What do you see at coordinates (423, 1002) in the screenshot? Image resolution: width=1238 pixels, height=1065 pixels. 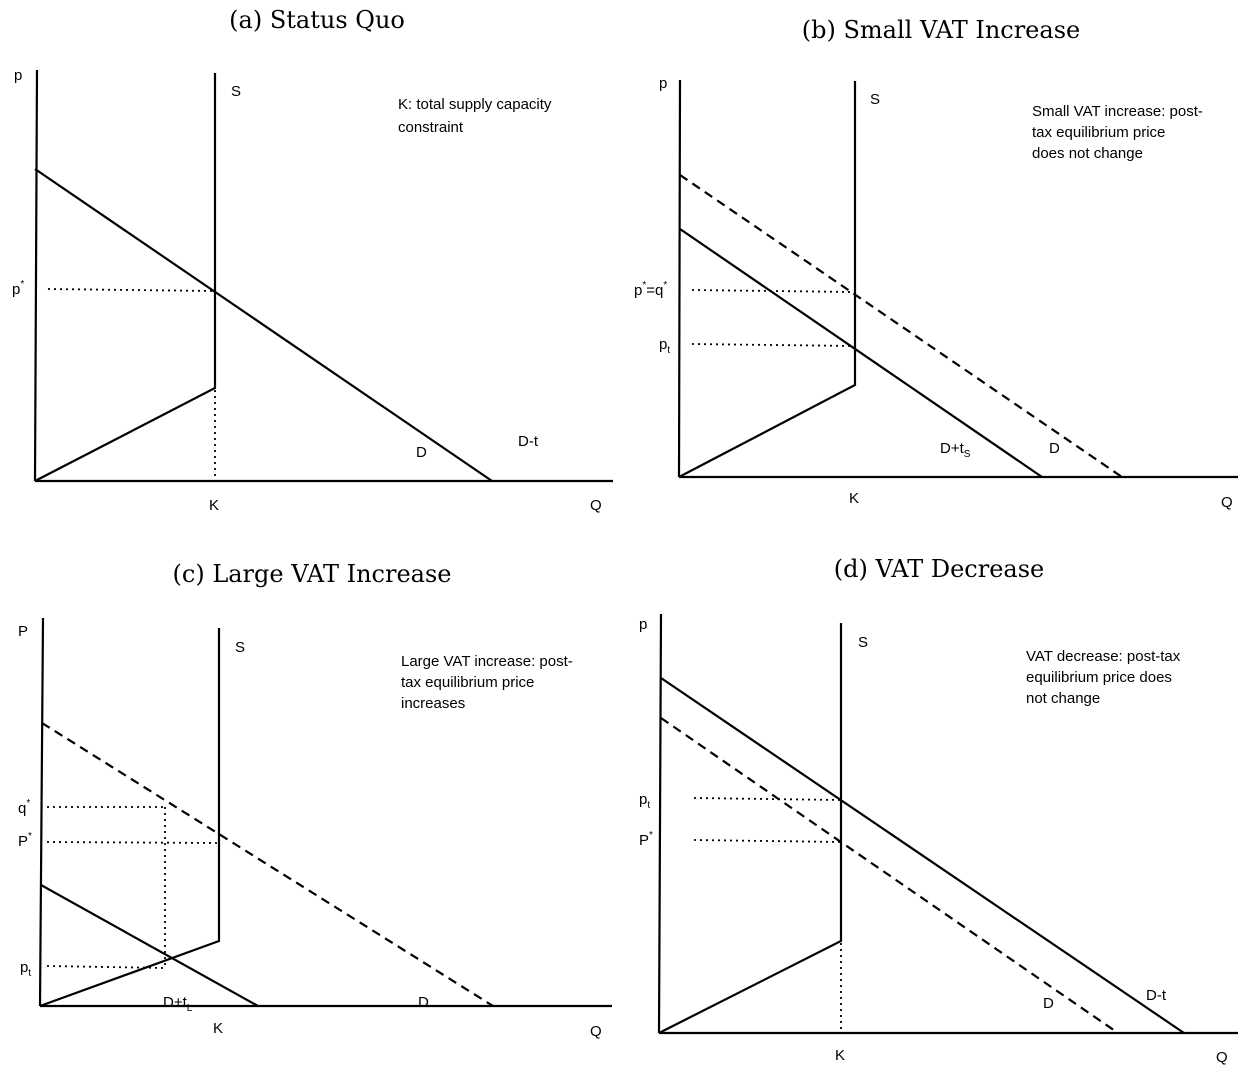 I see `panel-c-demand-label: D` at bounding box center [423, 1002].